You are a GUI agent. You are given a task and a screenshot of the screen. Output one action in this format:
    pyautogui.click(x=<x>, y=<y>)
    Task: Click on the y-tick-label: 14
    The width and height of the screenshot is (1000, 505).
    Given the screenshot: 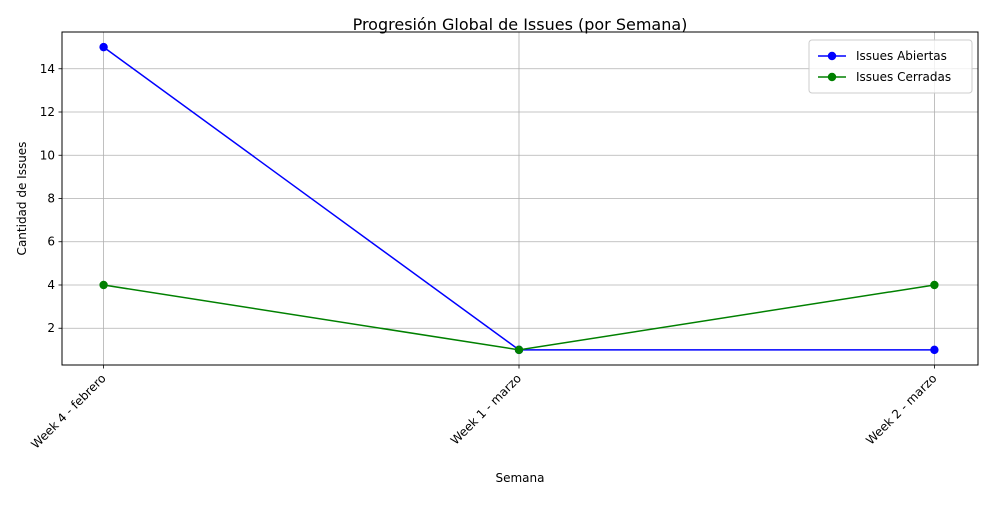 What is the action you would take?
    pyautogui.click(x=47, y=69)
    